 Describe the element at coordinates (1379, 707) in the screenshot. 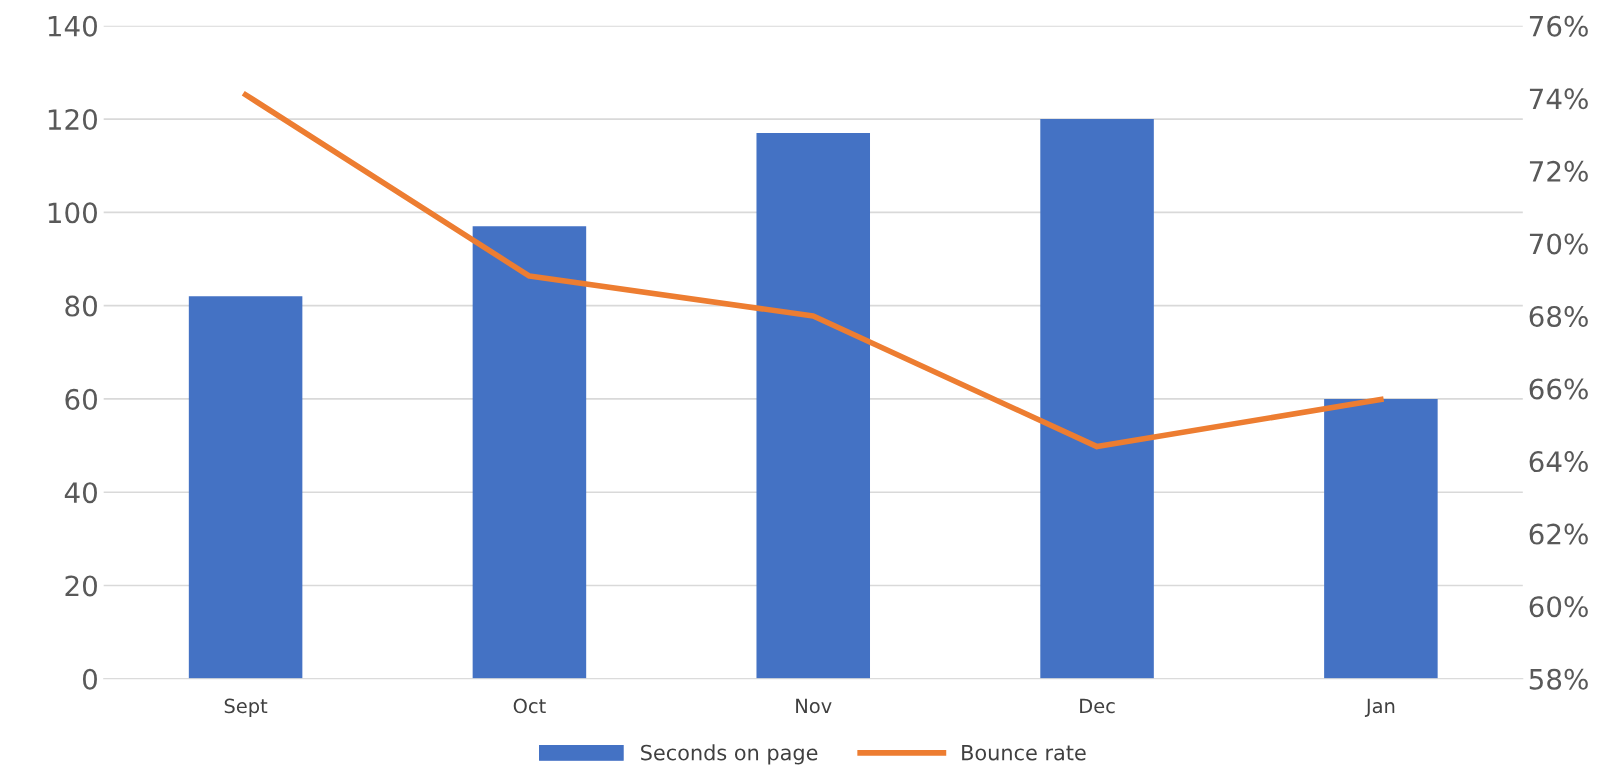

I see `x-tick-label: Jan` at that location.